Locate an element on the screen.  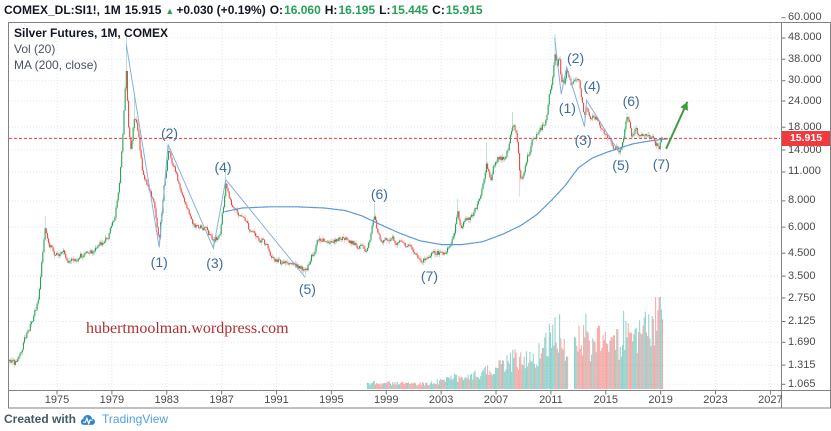
attribution-brand-link: TradingView is located at coordinates (135, 419).